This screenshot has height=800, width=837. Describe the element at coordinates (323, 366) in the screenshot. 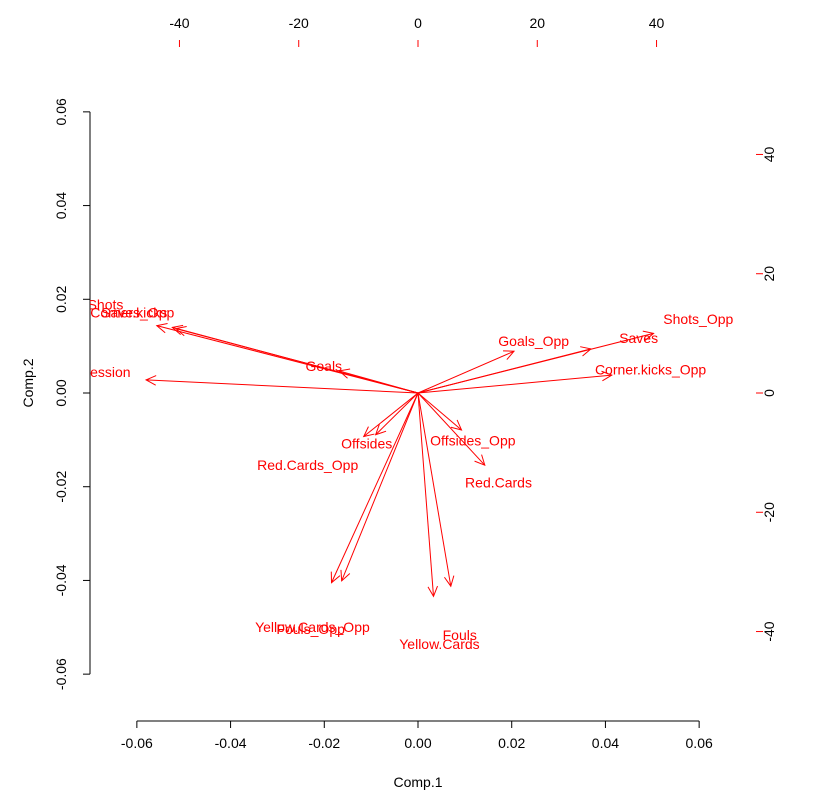

I see `label-goals: Goals` at that location.